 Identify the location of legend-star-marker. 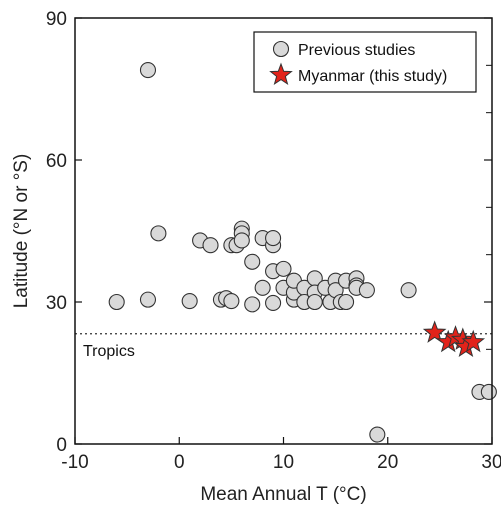
(281, 74).